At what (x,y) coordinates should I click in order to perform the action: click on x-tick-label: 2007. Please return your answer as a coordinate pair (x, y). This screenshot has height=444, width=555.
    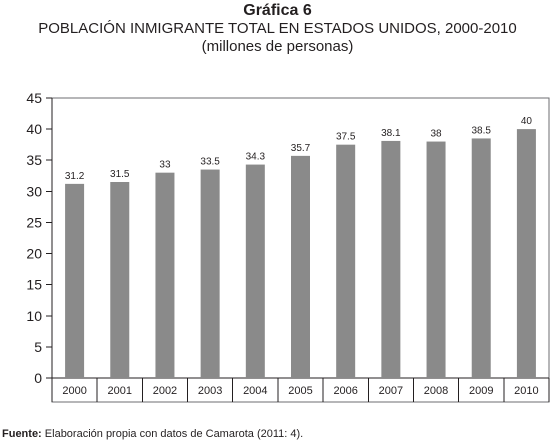
    Looking at the image, I should click on (391, 391).